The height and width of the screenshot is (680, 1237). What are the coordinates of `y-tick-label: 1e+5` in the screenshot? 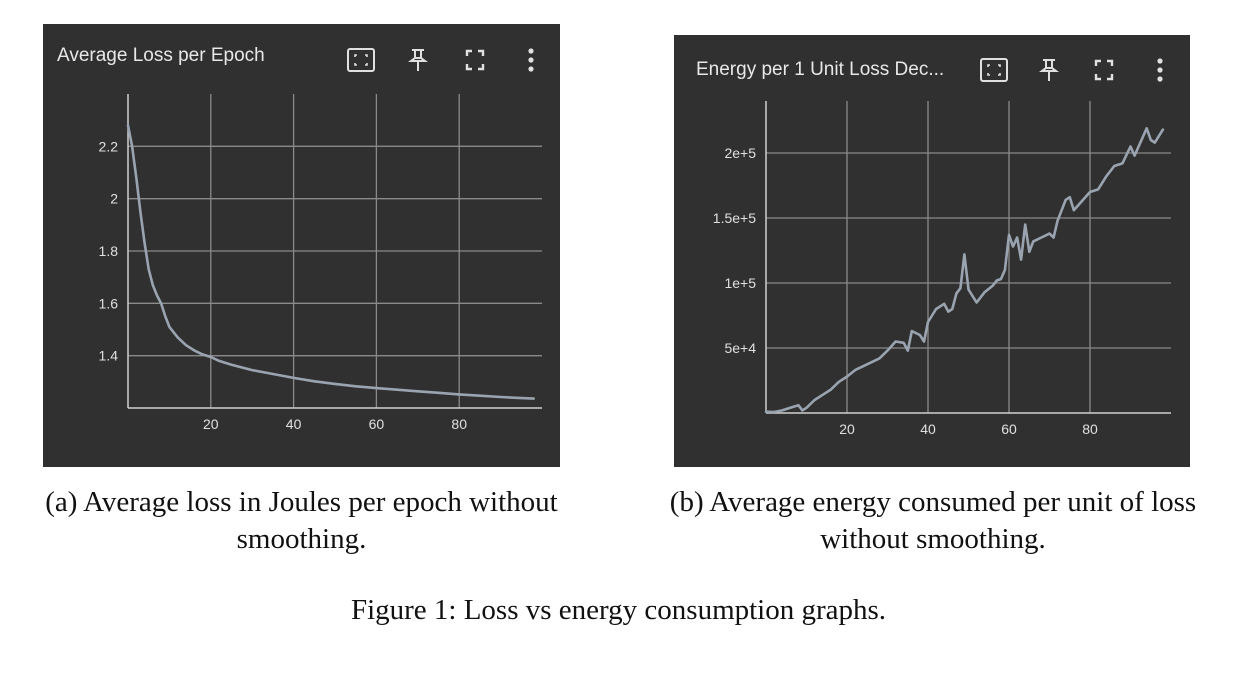 It's located at (740, 283).